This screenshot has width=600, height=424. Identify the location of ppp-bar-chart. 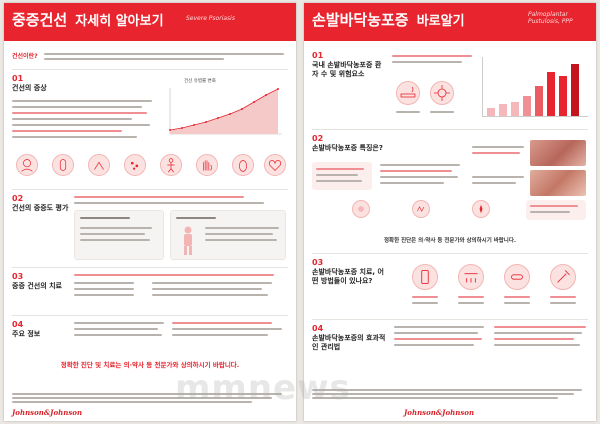
(535, 87).